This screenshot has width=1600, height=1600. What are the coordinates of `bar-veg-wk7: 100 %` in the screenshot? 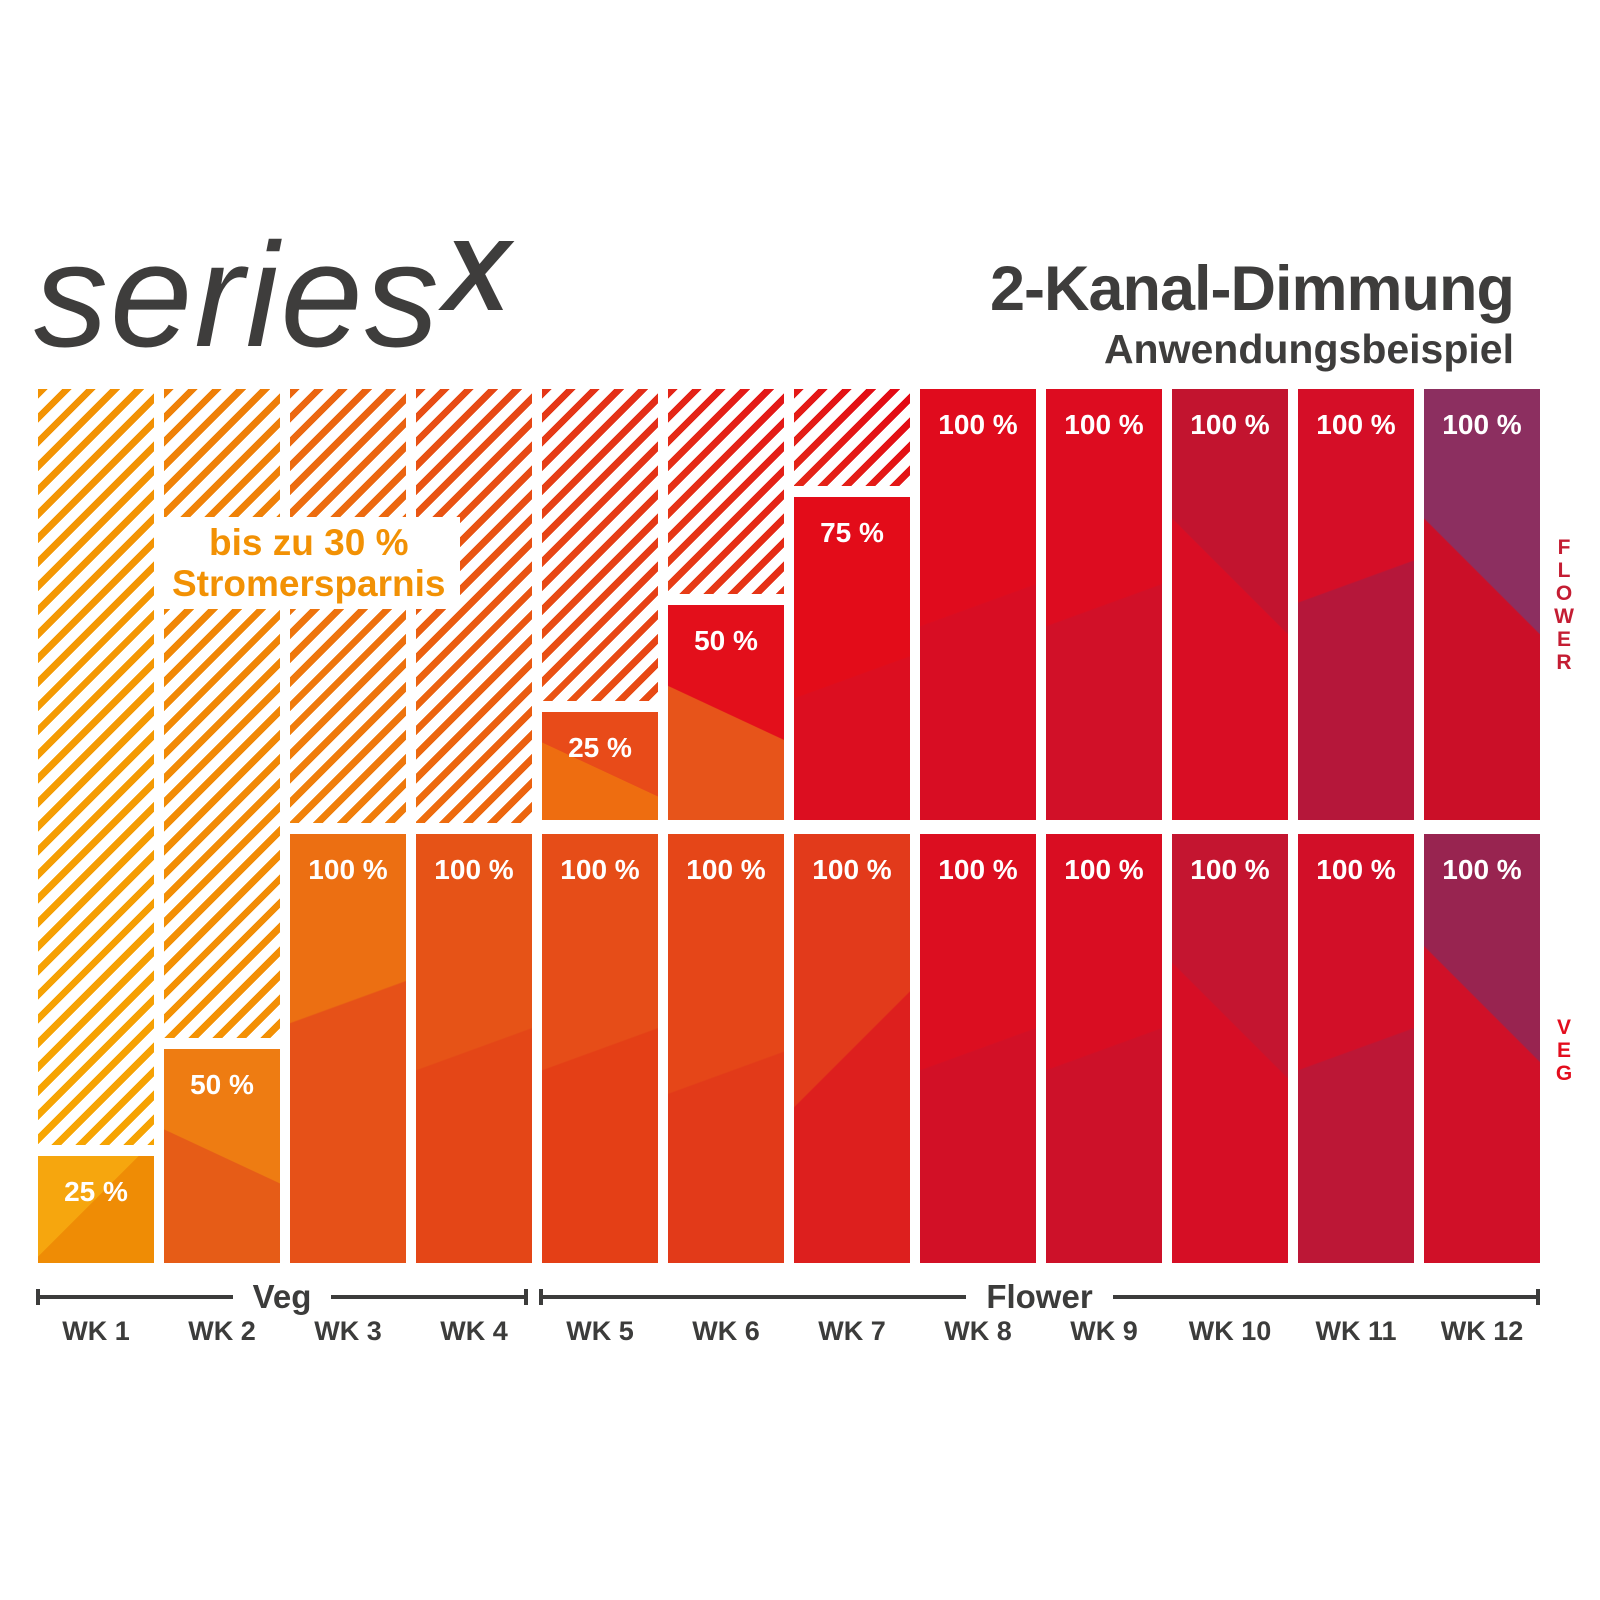 It's located at (852, 1048).